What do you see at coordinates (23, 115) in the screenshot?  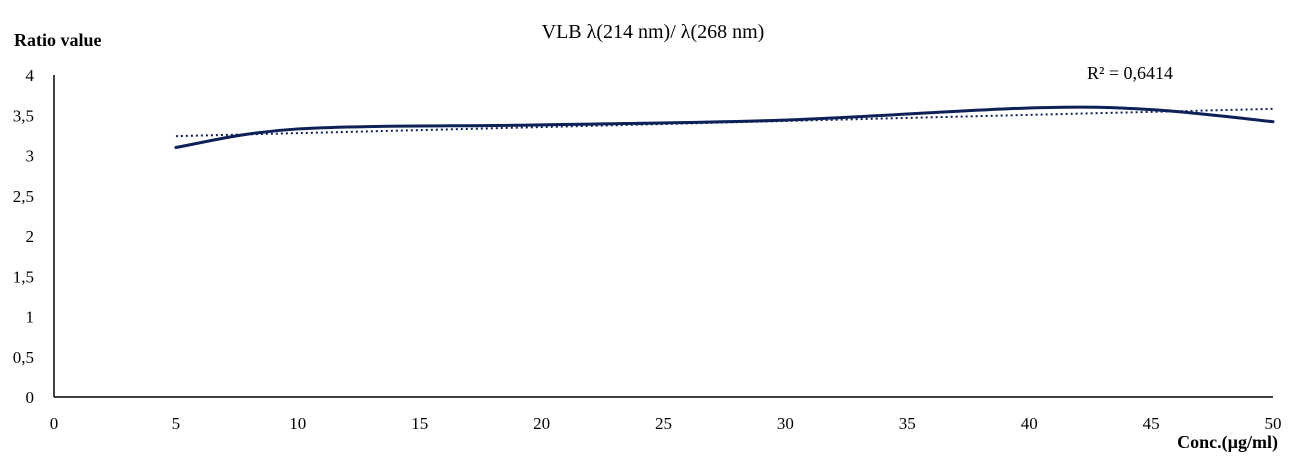 I see `y-tick-label: 3,5` at bounding box center [23, 115].